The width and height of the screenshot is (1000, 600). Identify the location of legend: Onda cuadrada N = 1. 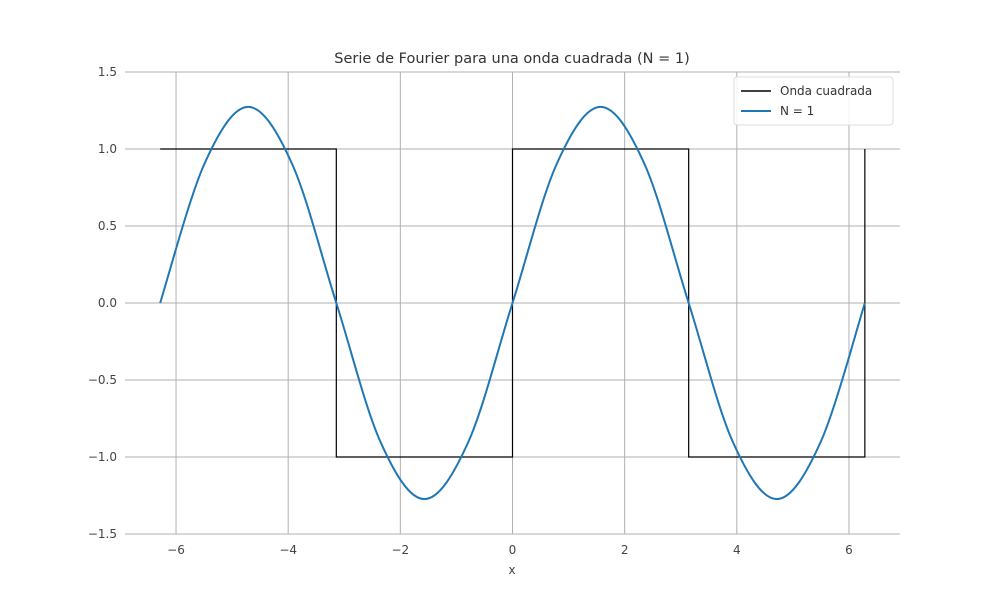
(813, 101).